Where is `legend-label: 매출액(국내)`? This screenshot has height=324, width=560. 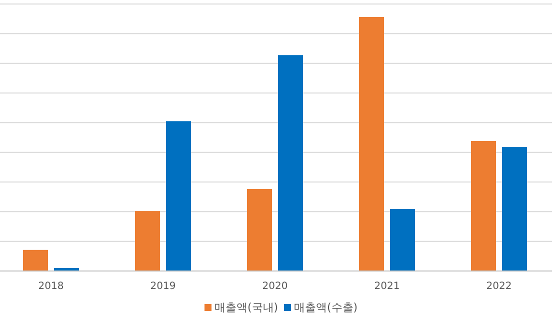
legend-label: 매출액(국내) is located at coordinates (246, 307).